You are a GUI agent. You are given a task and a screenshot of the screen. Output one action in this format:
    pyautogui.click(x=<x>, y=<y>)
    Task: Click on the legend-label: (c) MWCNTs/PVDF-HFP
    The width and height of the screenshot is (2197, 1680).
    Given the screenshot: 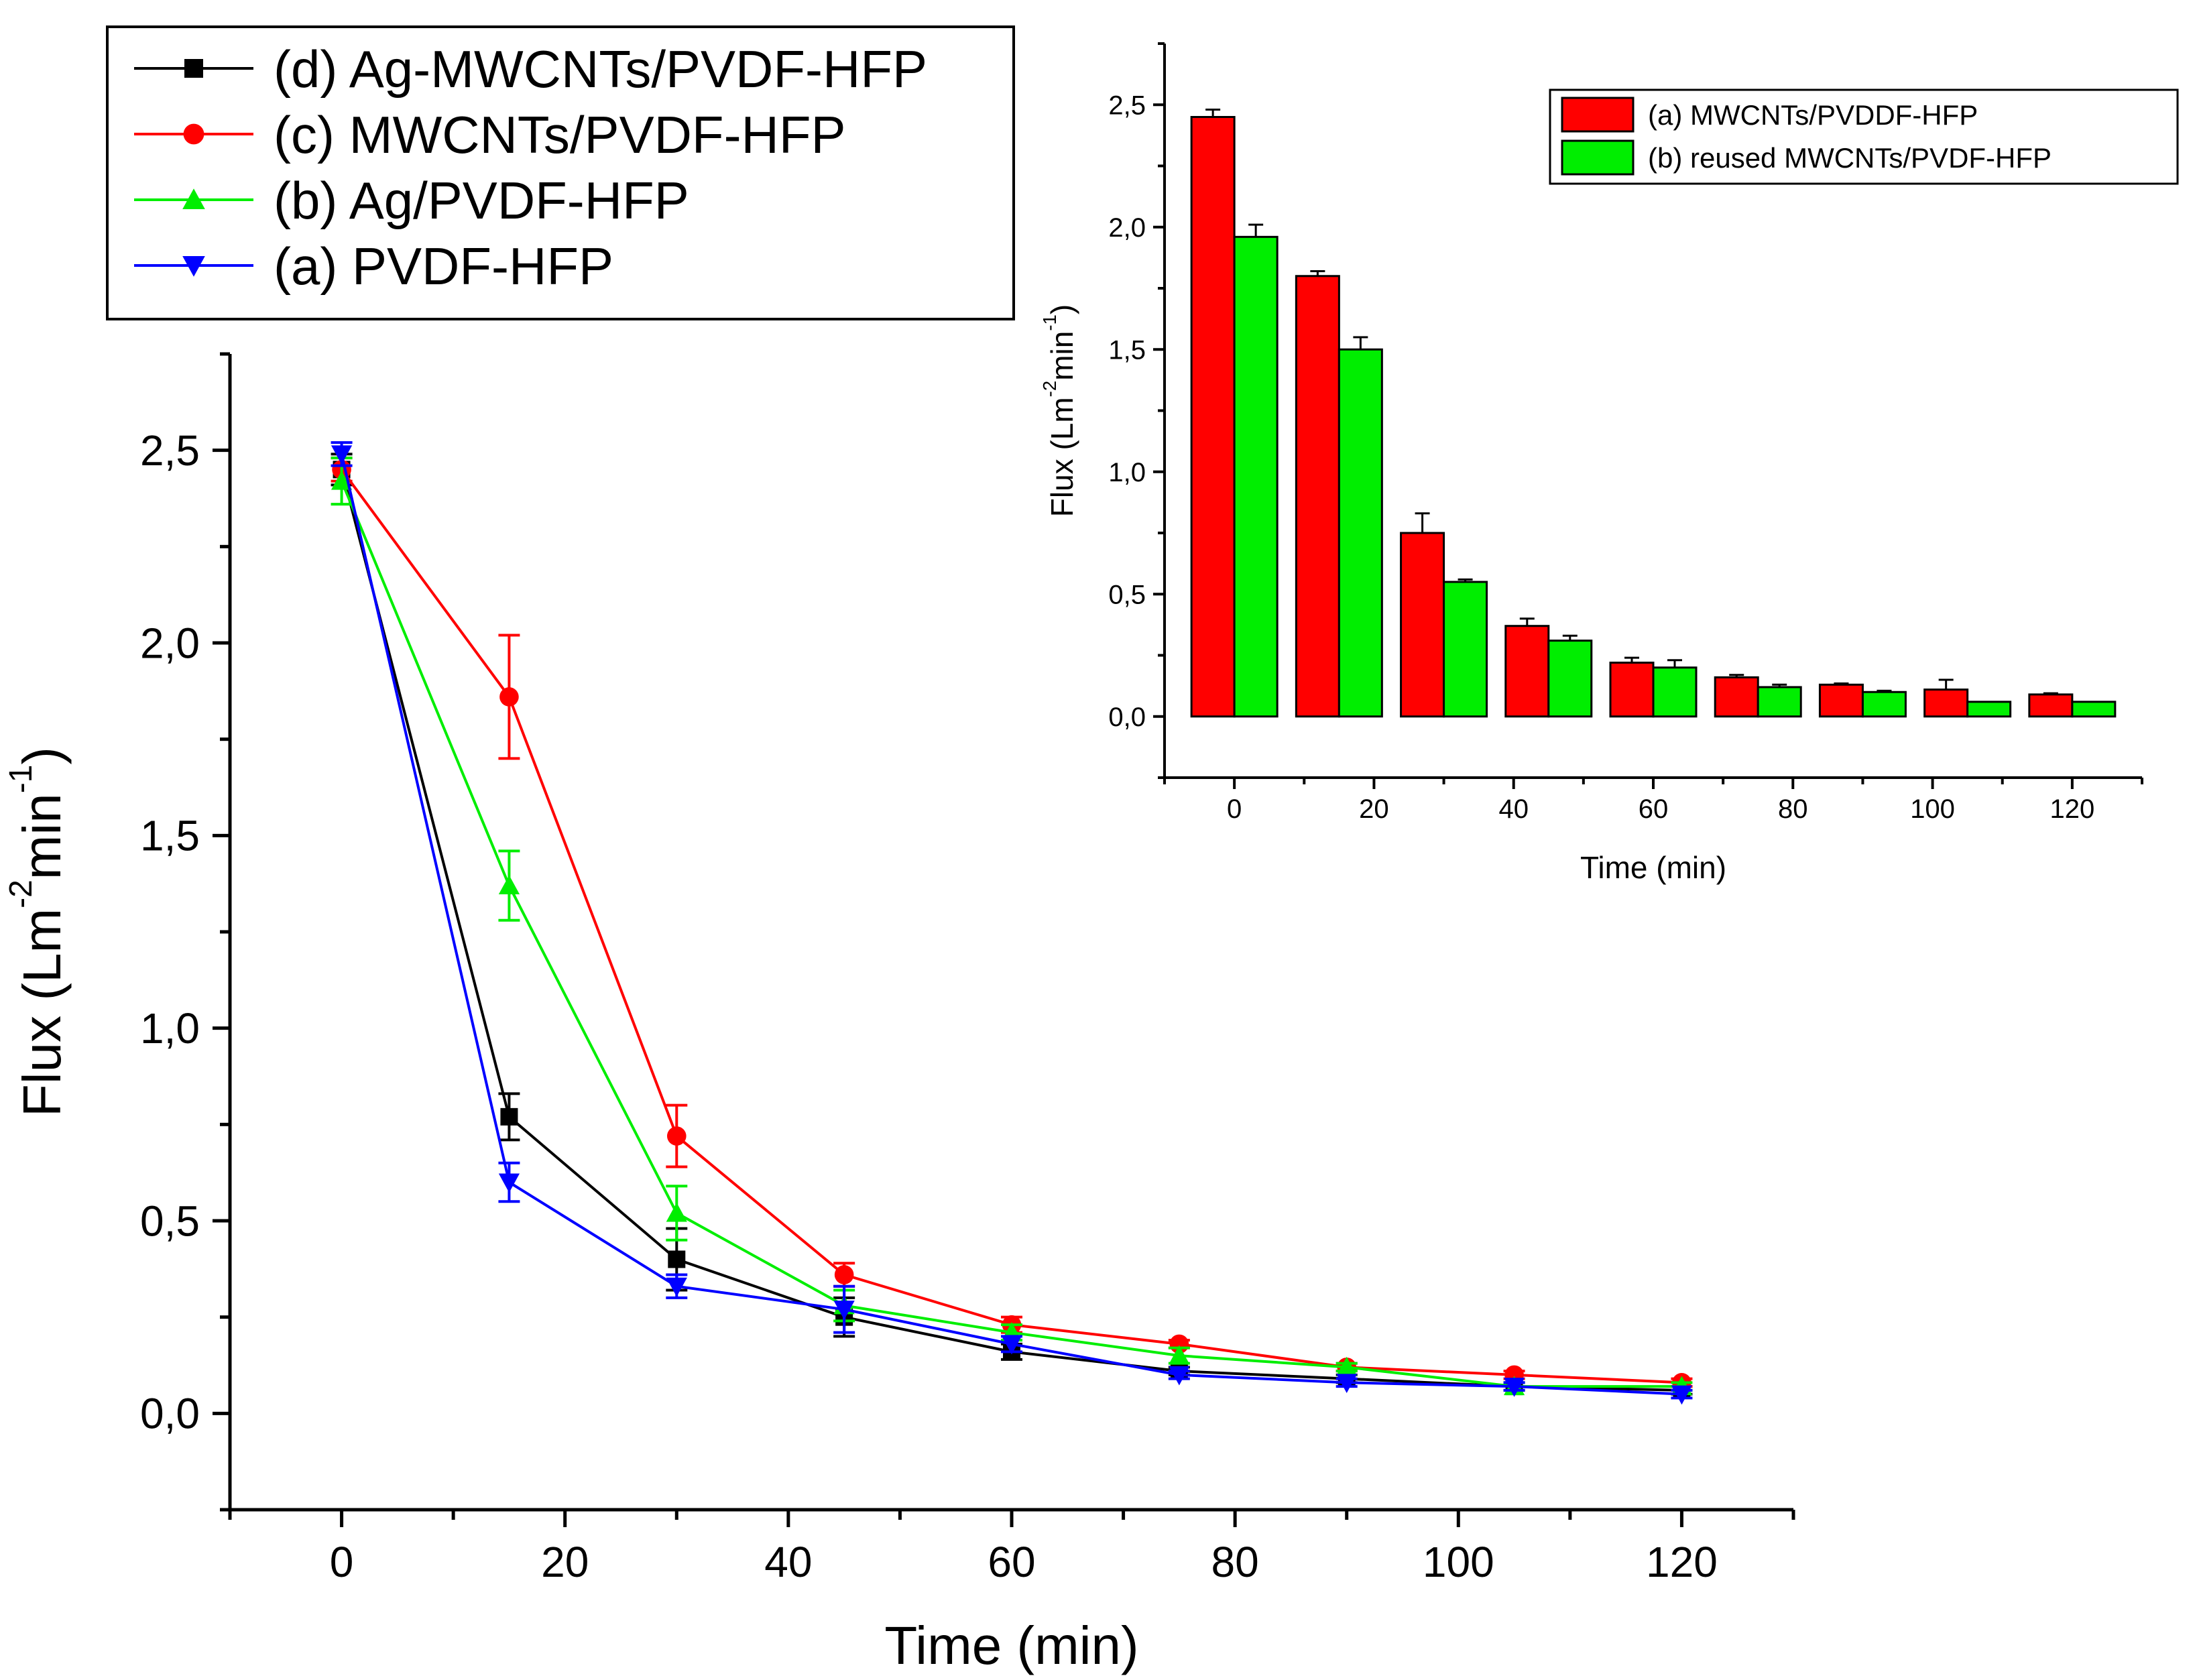 What is the action you would take?
    pyautogui.click(x=560, y=134)
    